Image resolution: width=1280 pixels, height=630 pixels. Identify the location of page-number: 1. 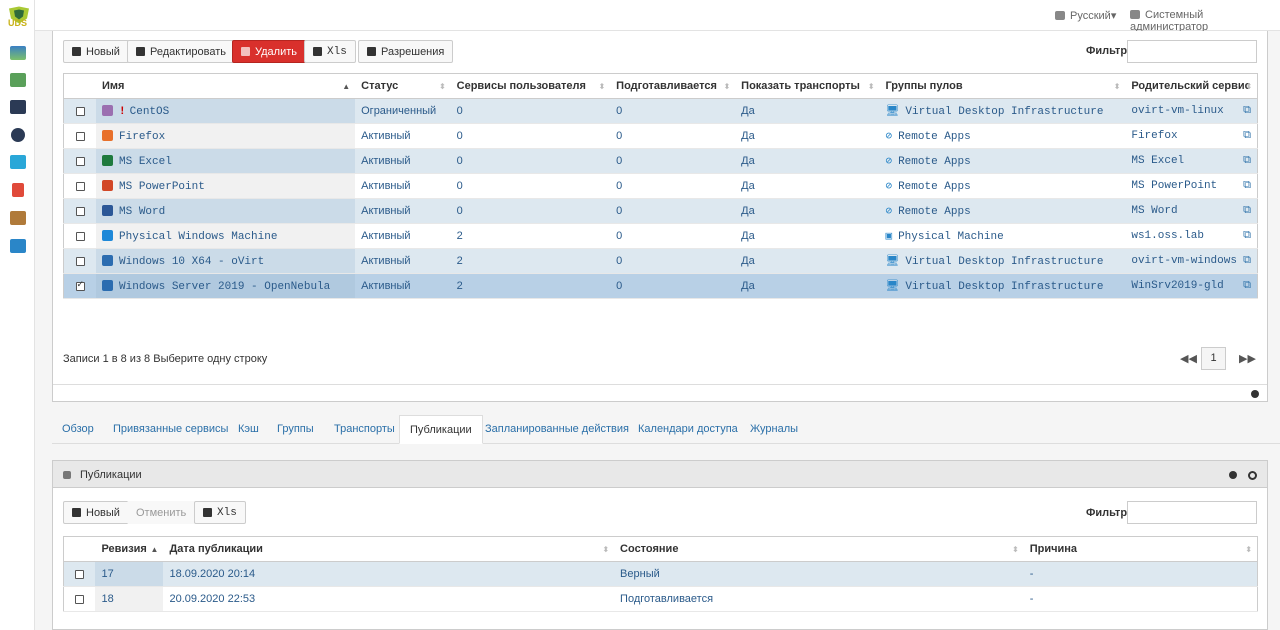
(1213, 358).